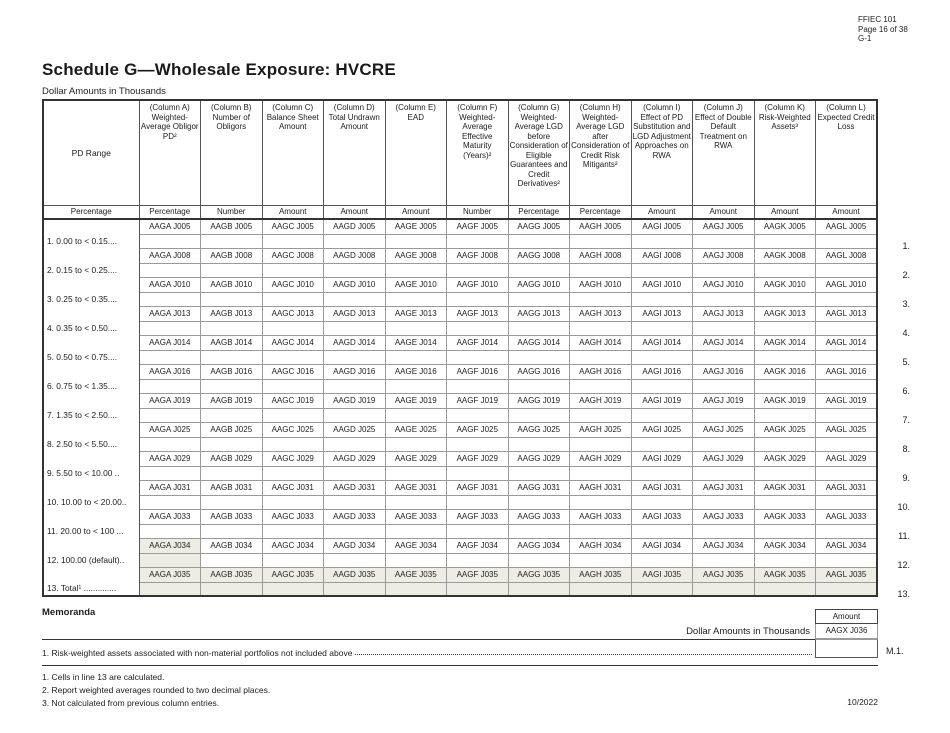 This screenshot has width=950, height=733. I want to click on memoranda-input-cell, so click(846, 648).